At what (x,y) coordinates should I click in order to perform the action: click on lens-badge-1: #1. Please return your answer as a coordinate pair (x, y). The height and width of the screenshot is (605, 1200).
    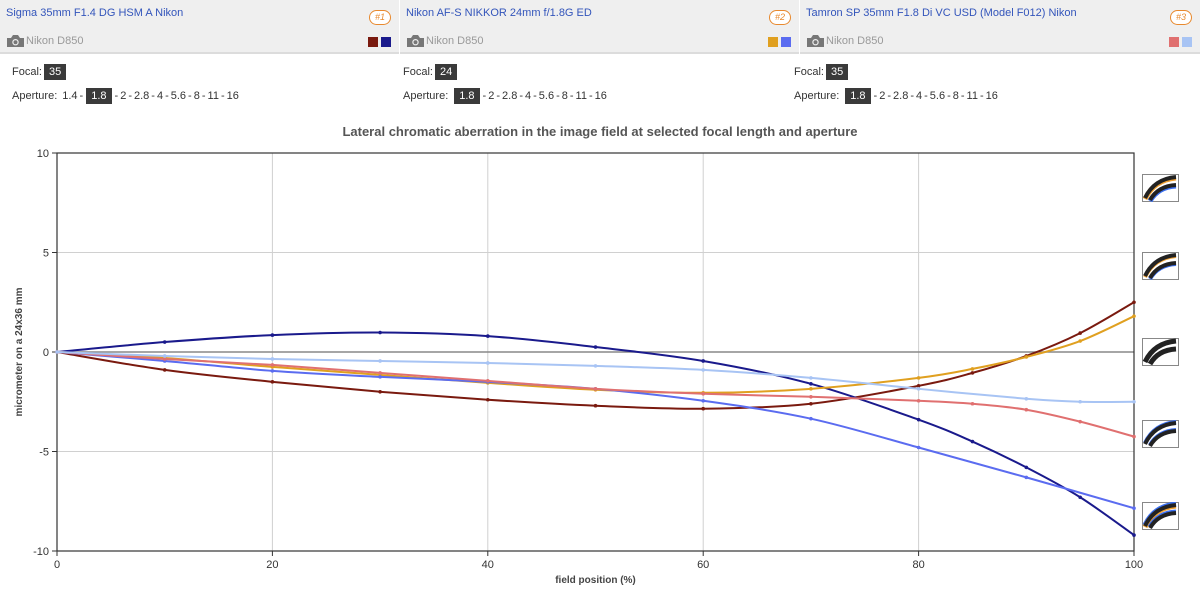
    Looking at the image, I should click on (379, 17).